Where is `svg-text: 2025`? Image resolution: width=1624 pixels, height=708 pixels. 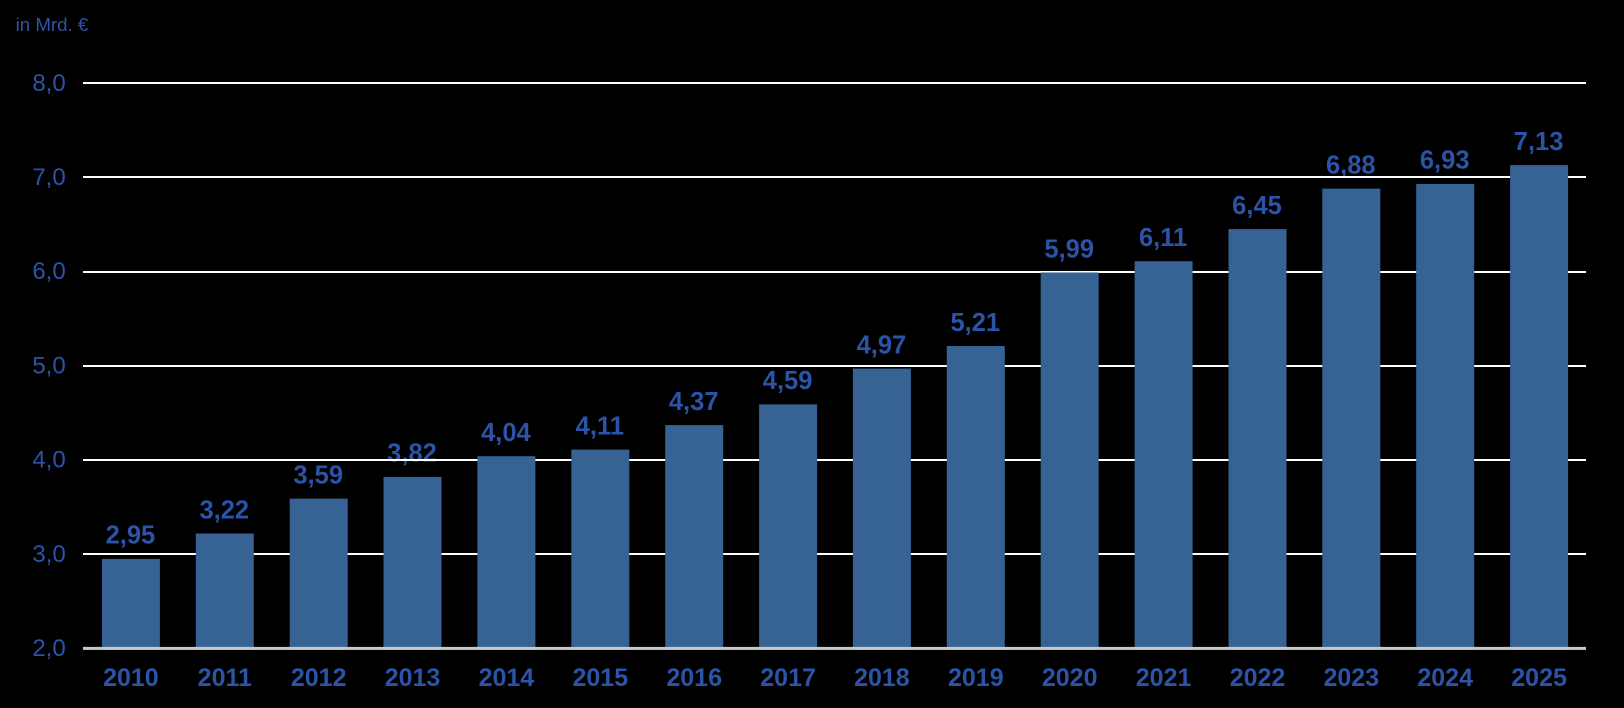
svg-text: 2025 is located at coordinates (1539, 678).